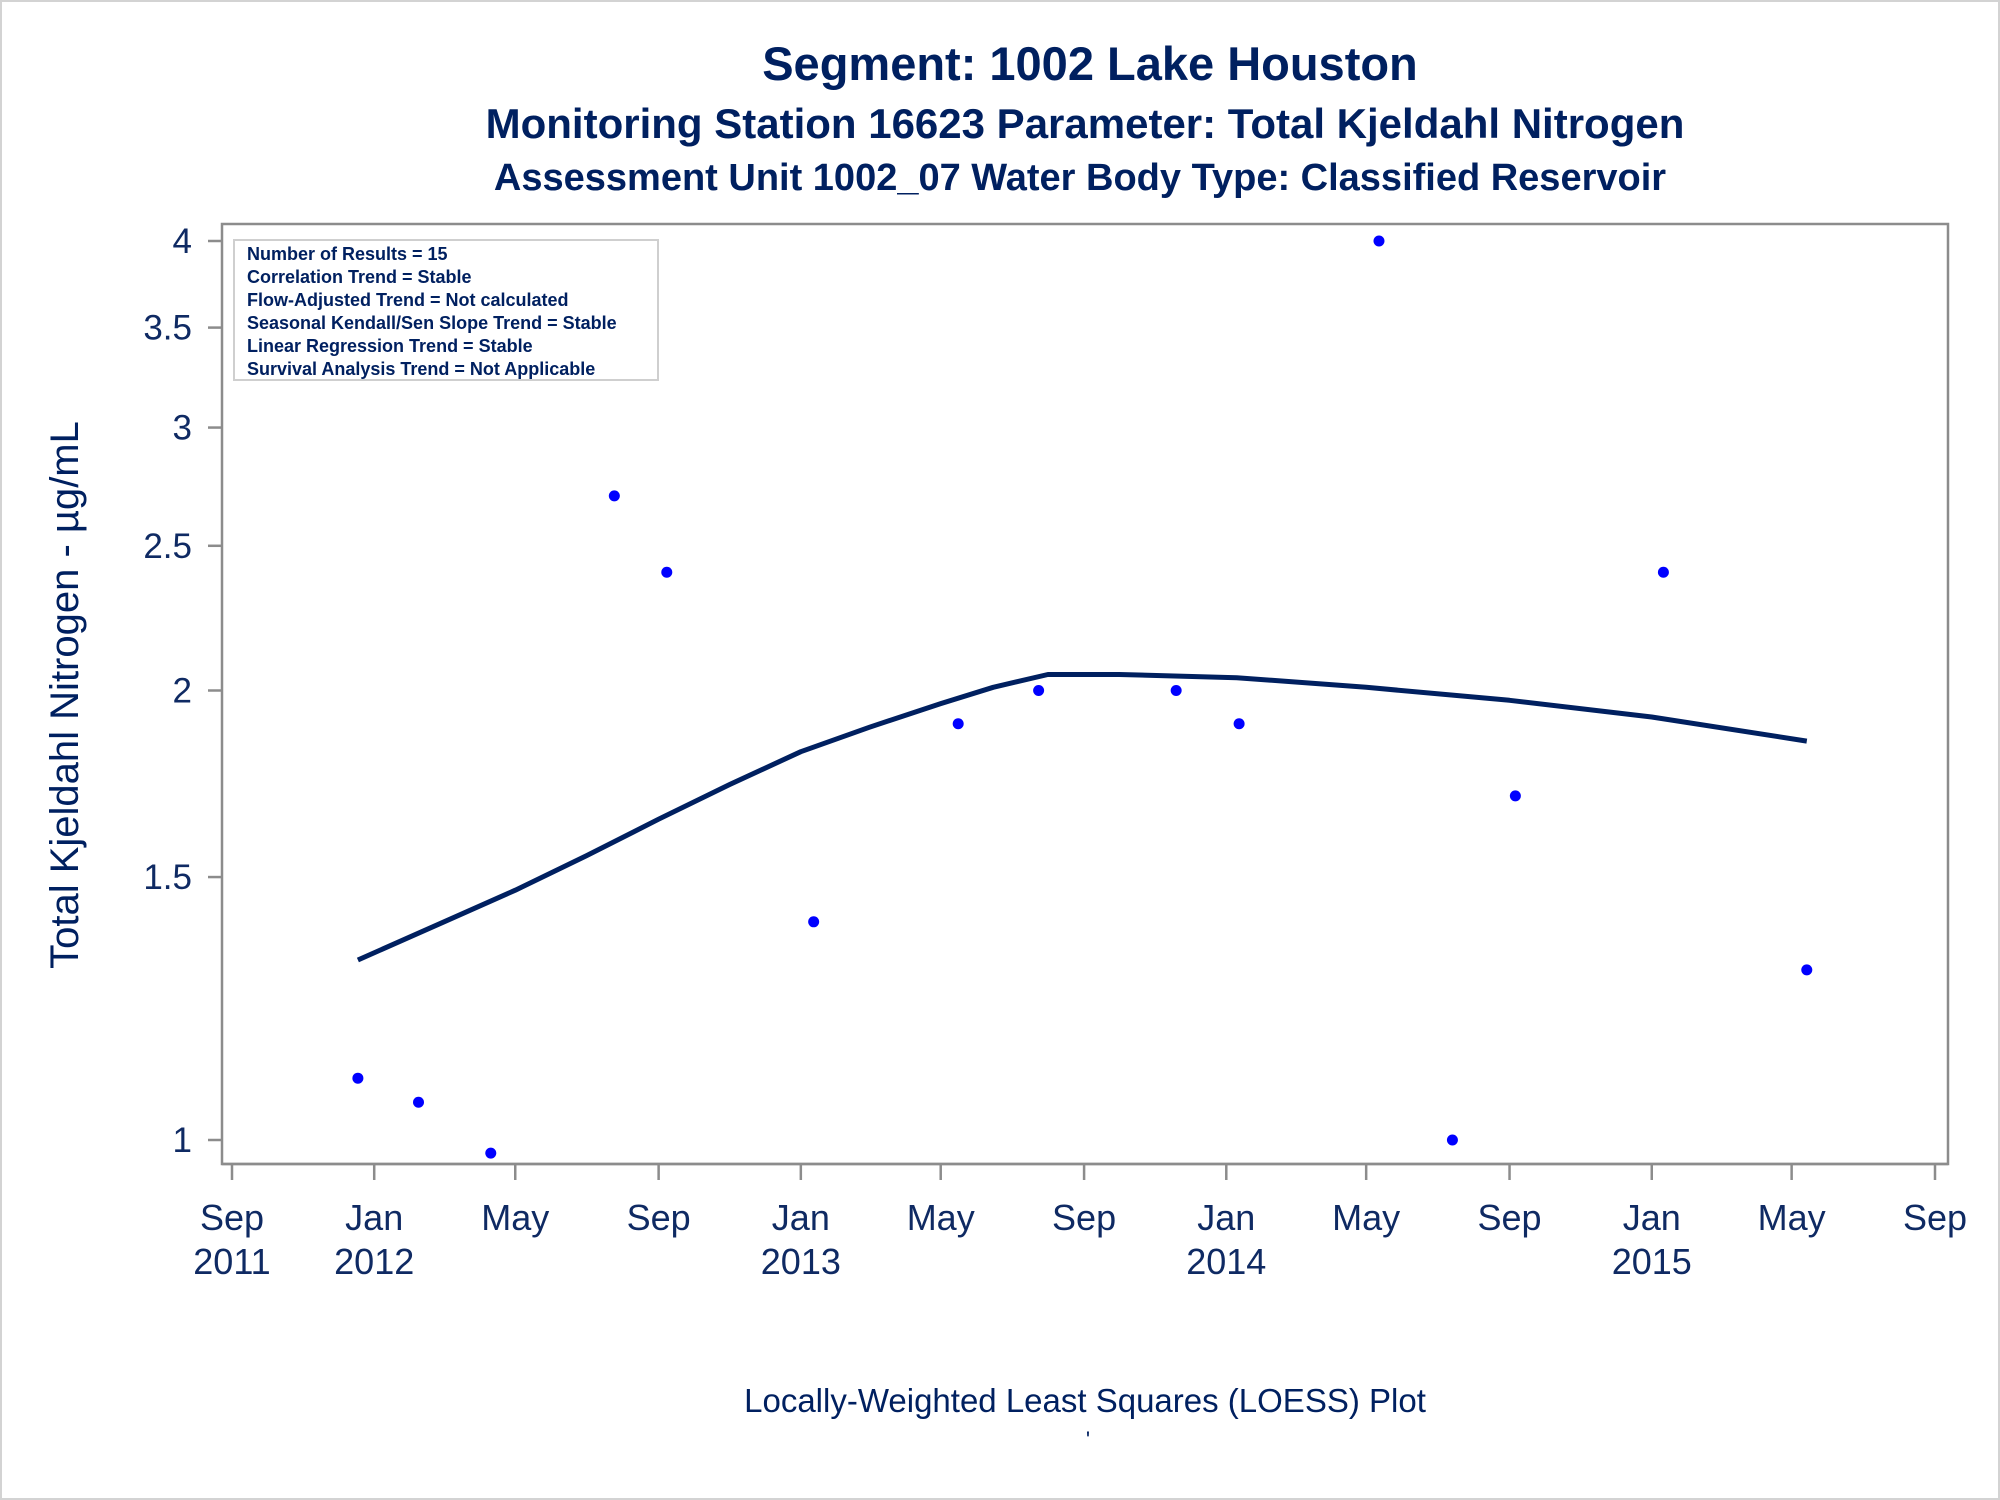 Image resolution: width=2000 pixels, height=1500 pixels. I want to click on x-tick-year-label: 2012, so click(374, 1261).